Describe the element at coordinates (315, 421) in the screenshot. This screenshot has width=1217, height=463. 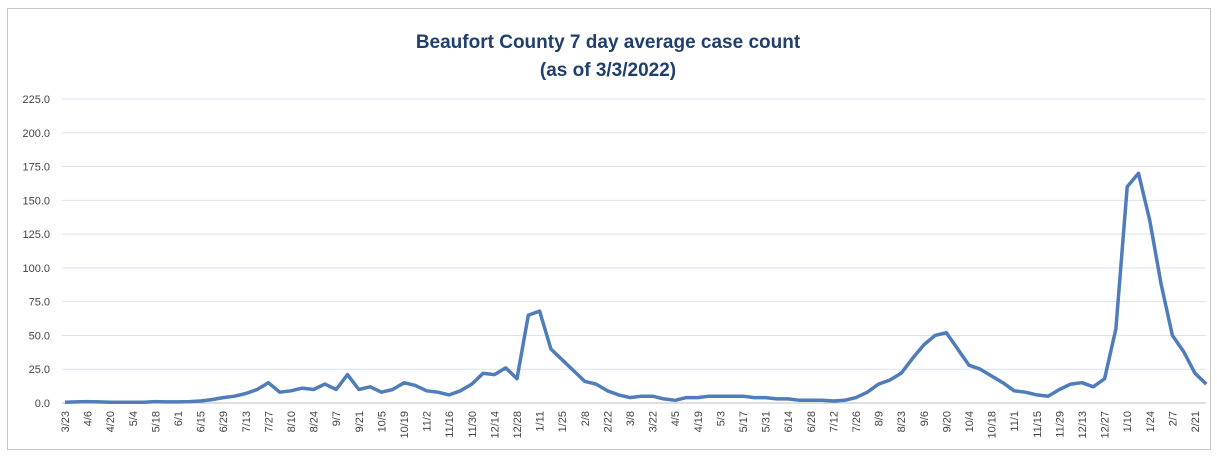
I see `x-tick-label: 8/24` at that location.